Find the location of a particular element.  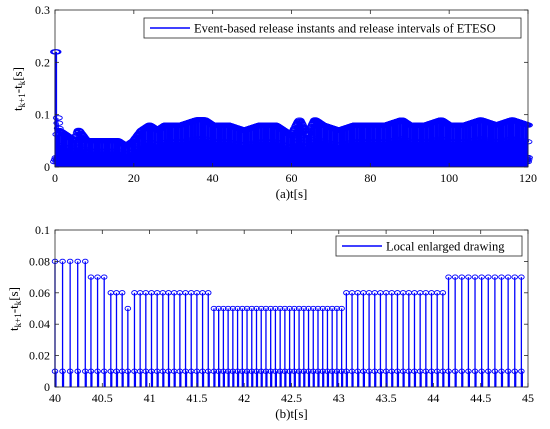

top-y-tick-label: 0.3 is located at coordinates (42, 10).